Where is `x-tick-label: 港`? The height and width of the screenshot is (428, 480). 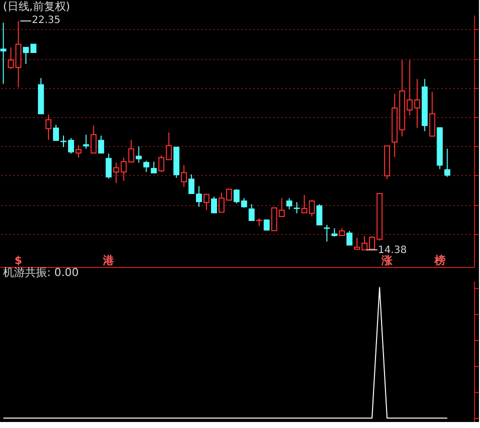 x-tick-label: 港 is located at coordinates (109, 260).